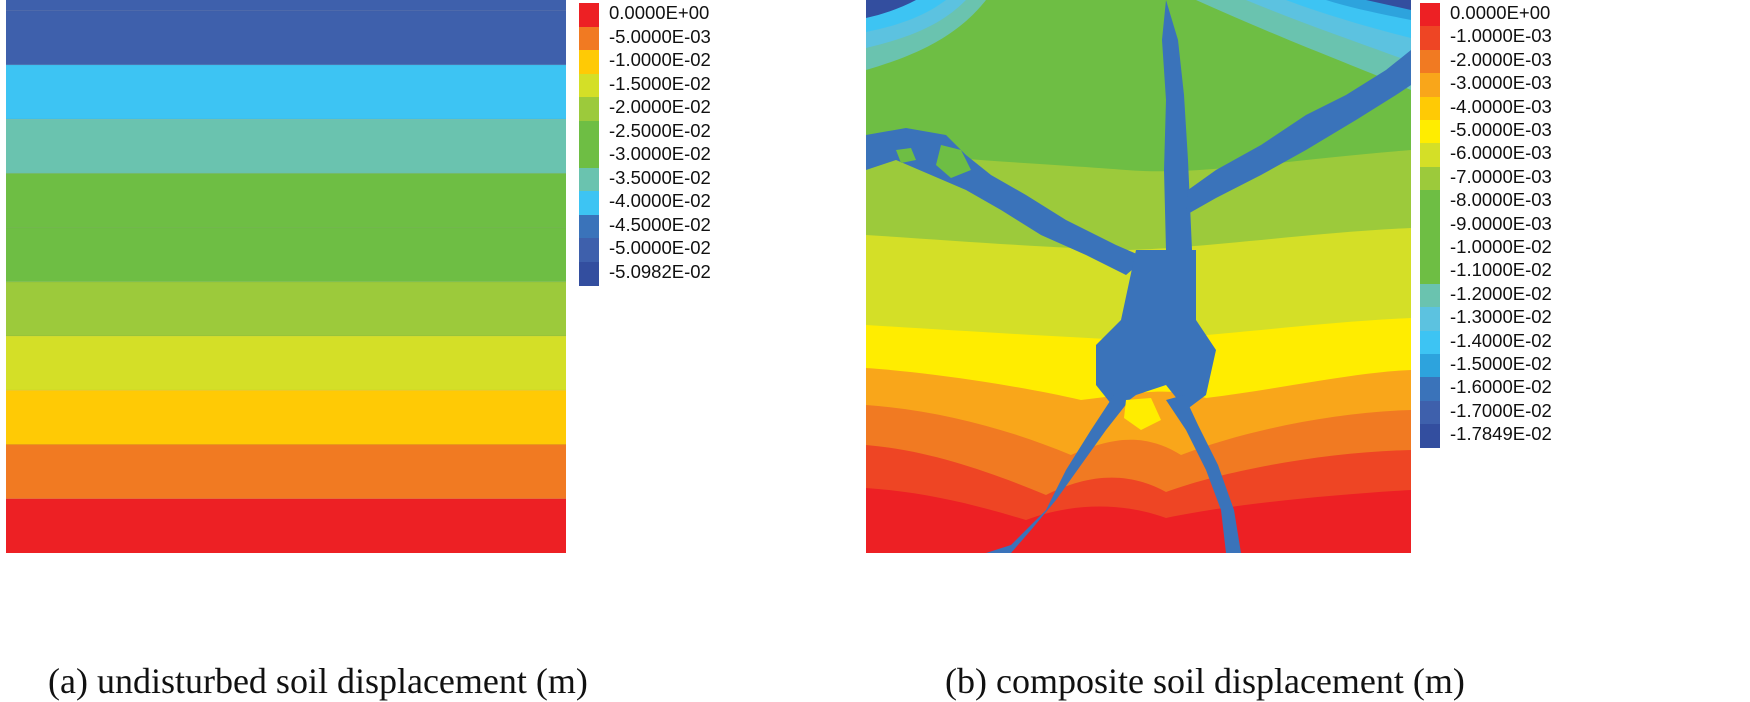 The image size is (1750, 702). I want to click on legend-label: -1.4000E-02, so click(1501, 340).